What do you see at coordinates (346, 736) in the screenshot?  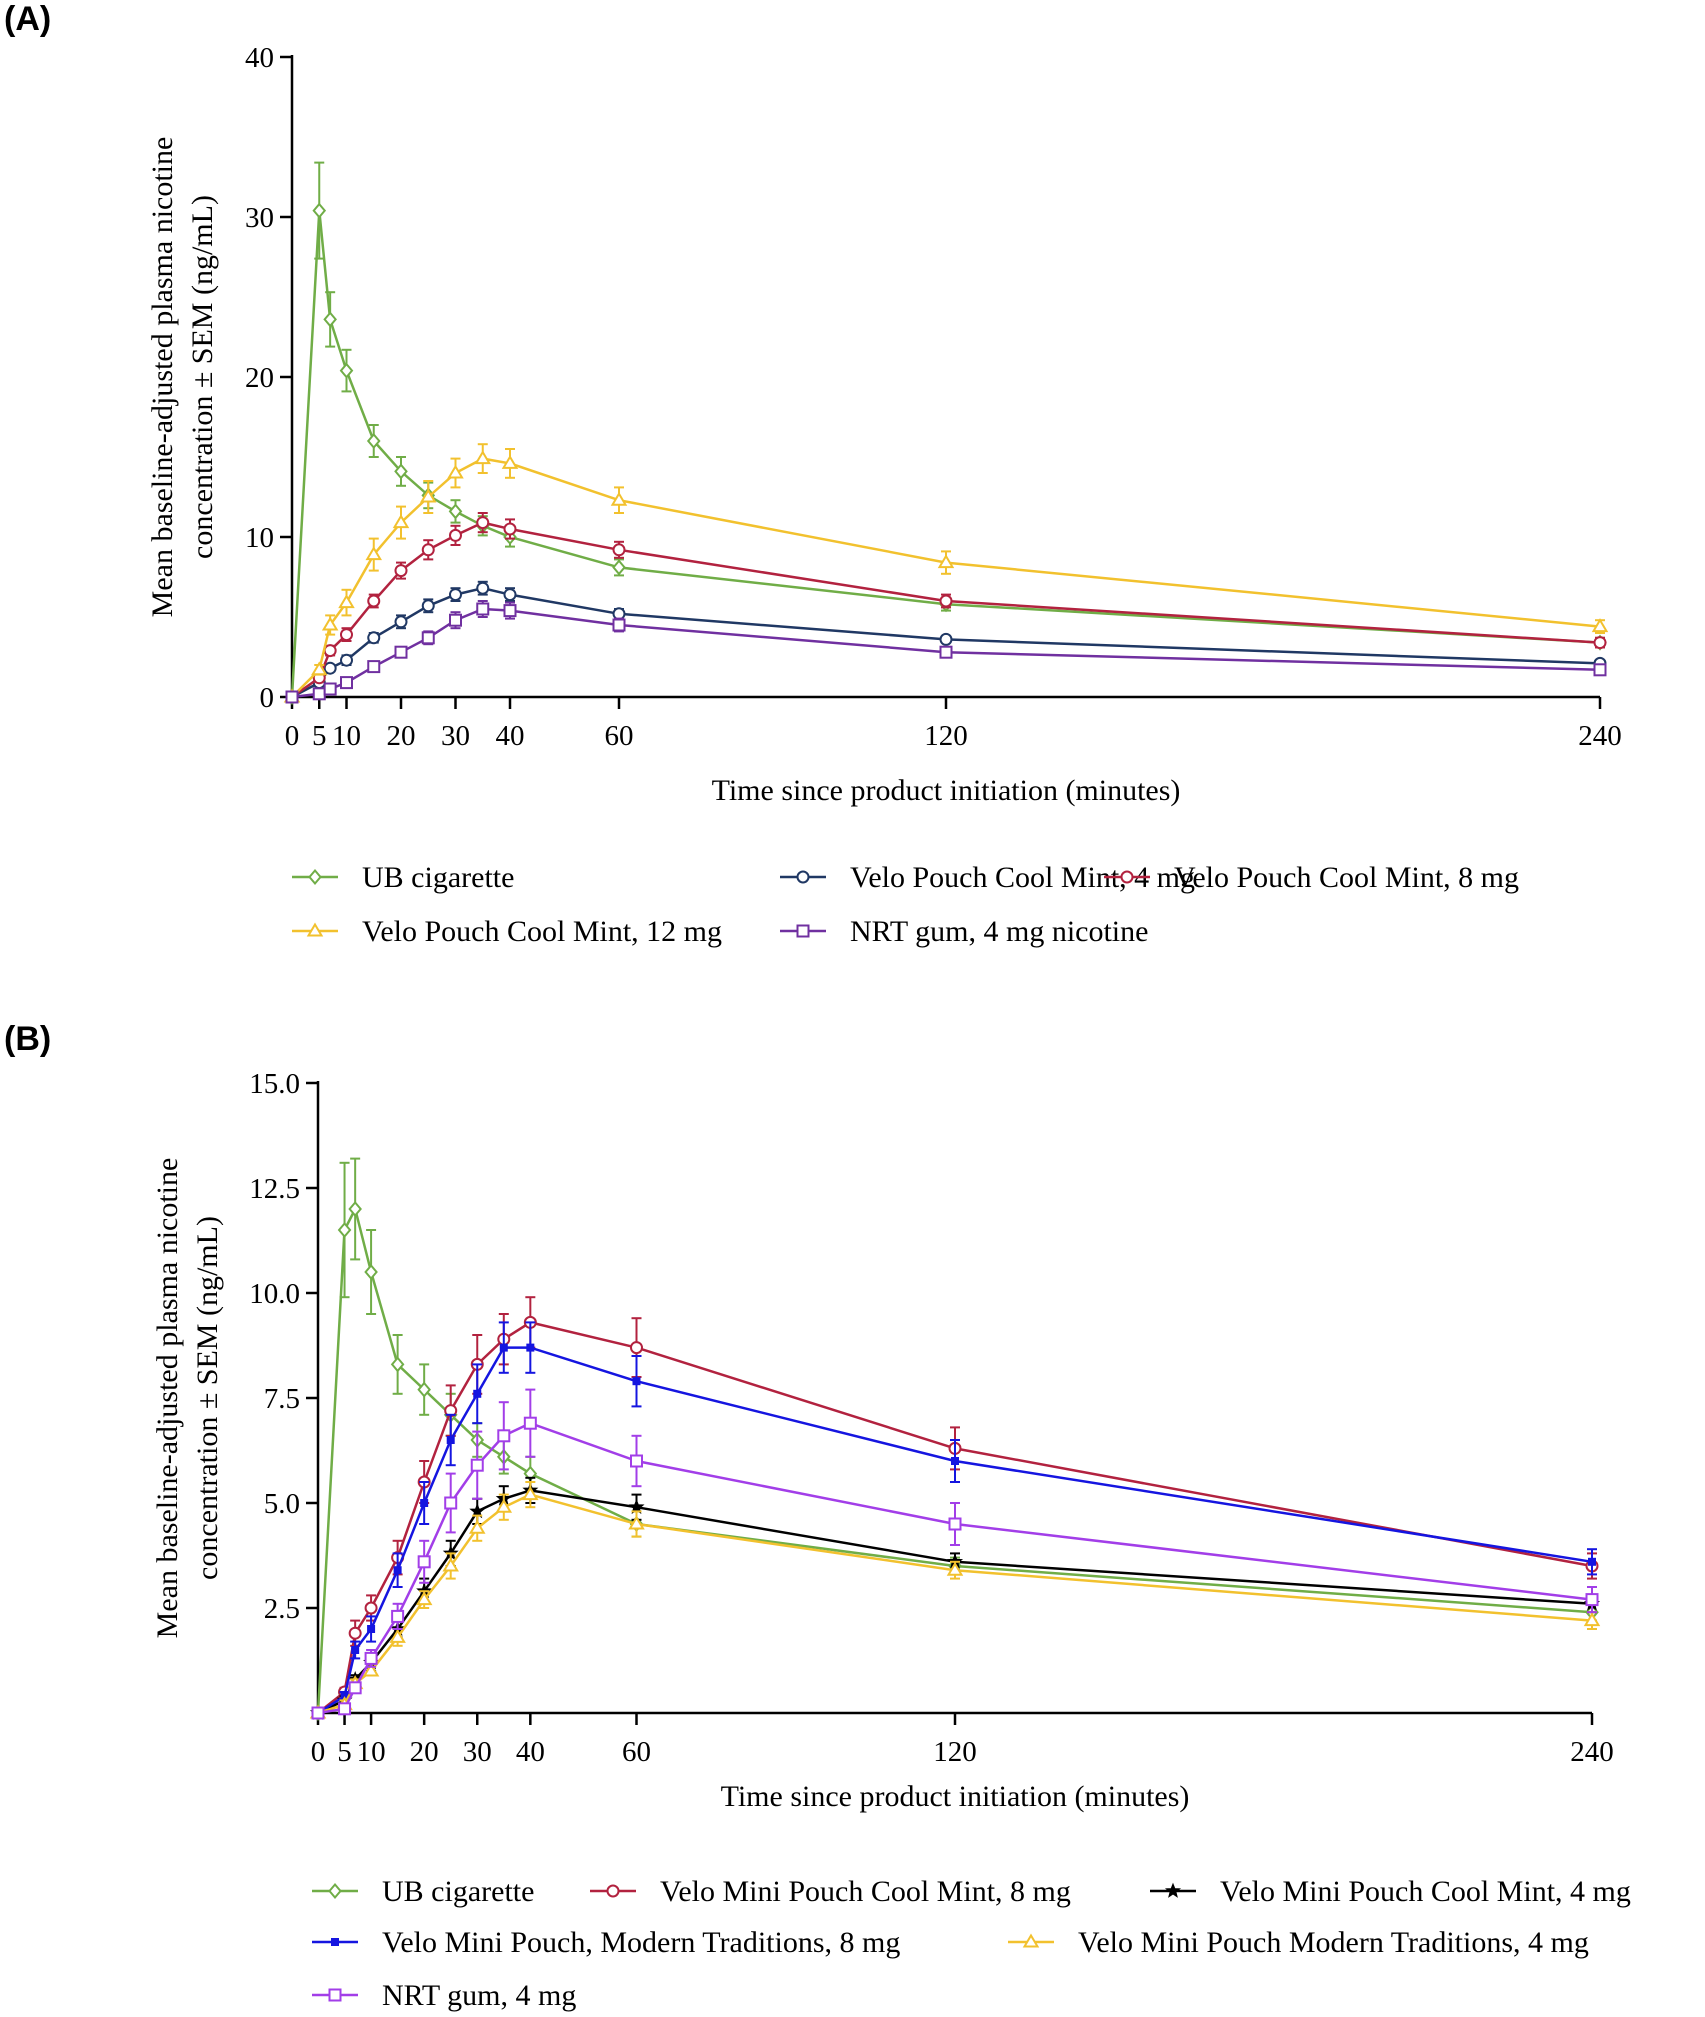 I see `x-tick-label: 10` at bounding box center [346, 736].